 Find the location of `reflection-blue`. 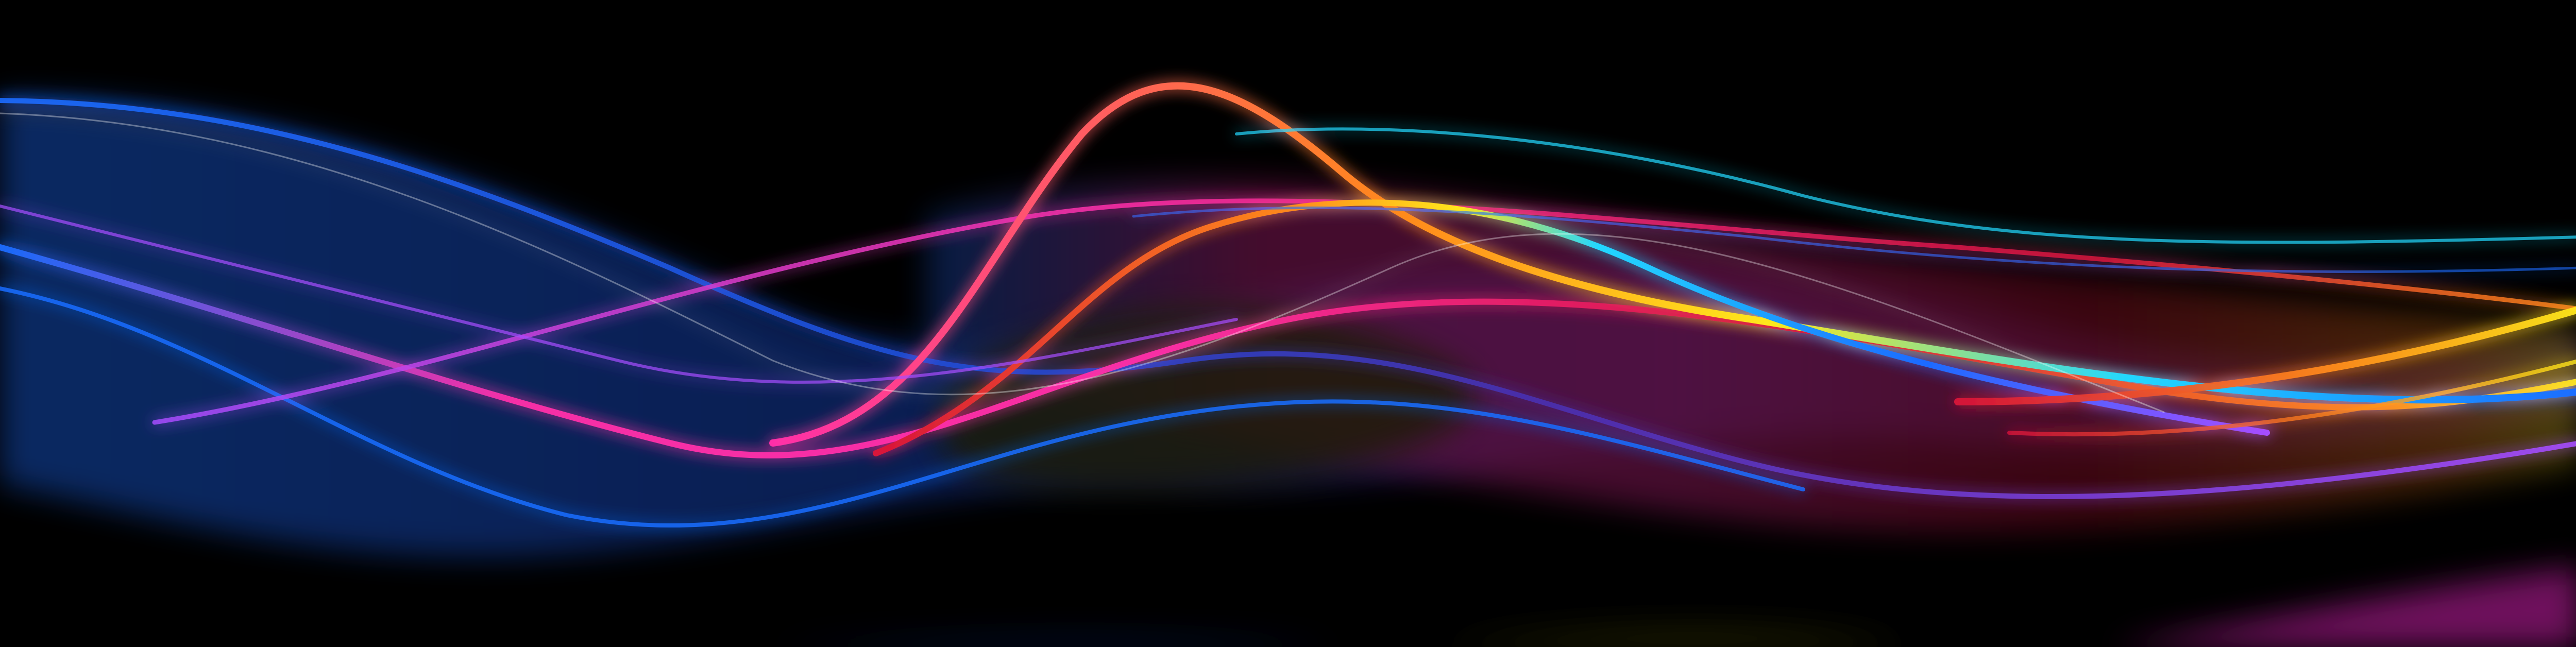

reflection-blue is located at coordinates (1056, 643).